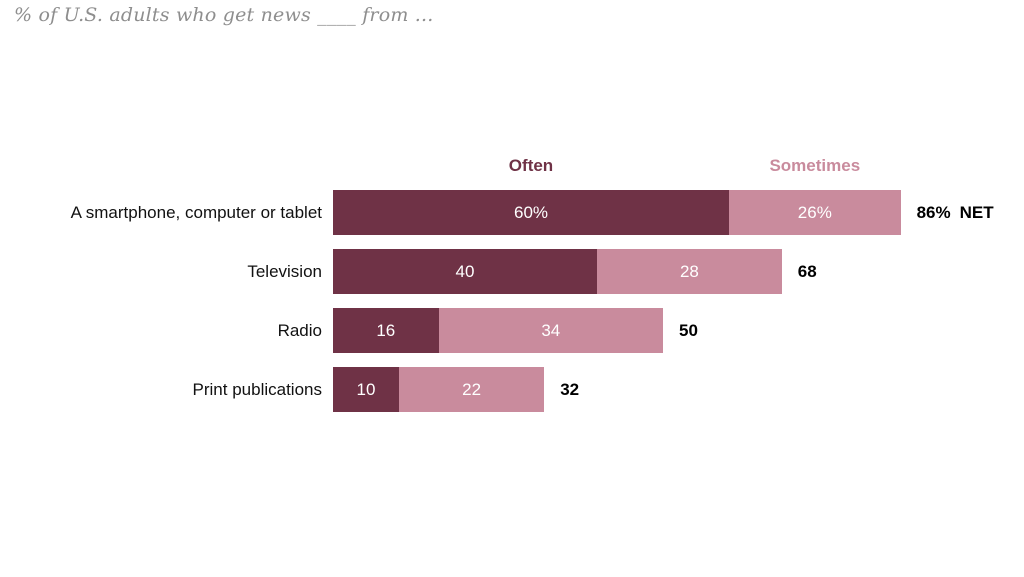  What do you see at coordinates (807, 271) in the screenshot?
I see `net-label: 68` at bounding box center [807, 271].